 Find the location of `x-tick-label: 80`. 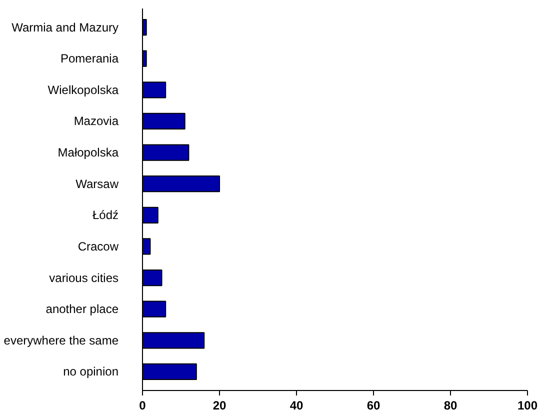

x-tick-label: 80 is located at coordinates (451, 405).